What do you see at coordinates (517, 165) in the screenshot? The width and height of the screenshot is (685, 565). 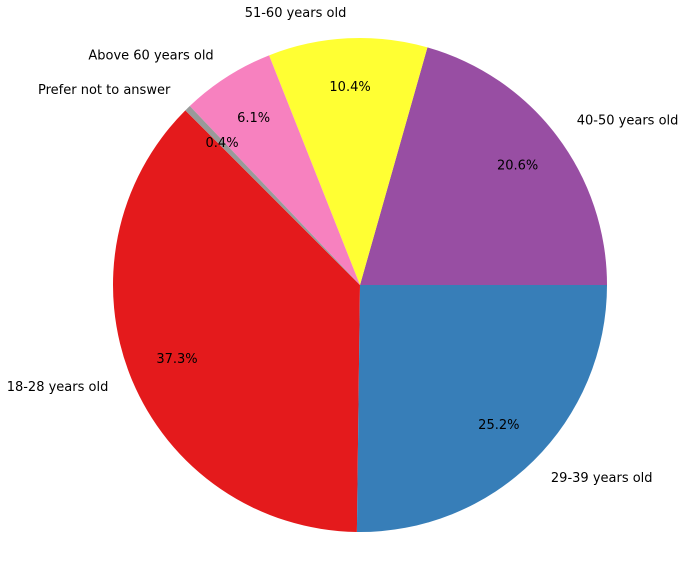 I see `slice-percent-label: 20.6%` at bounding box center [517, 165].